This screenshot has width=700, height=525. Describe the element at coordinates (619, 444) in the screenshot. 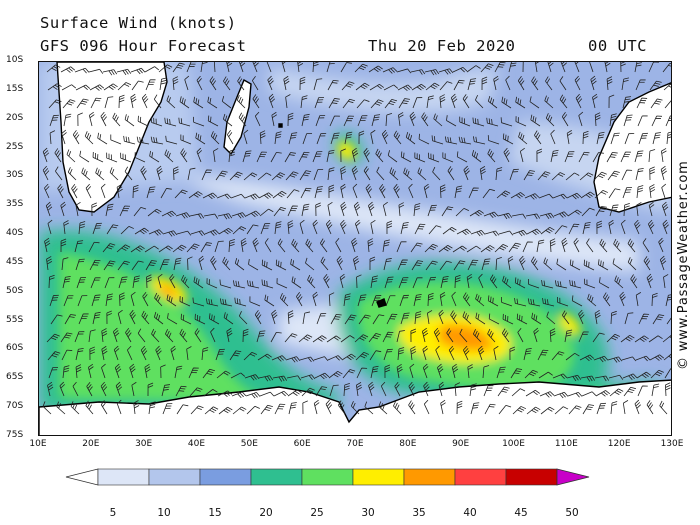

I see `lon-tick-label: 120E` at that location.